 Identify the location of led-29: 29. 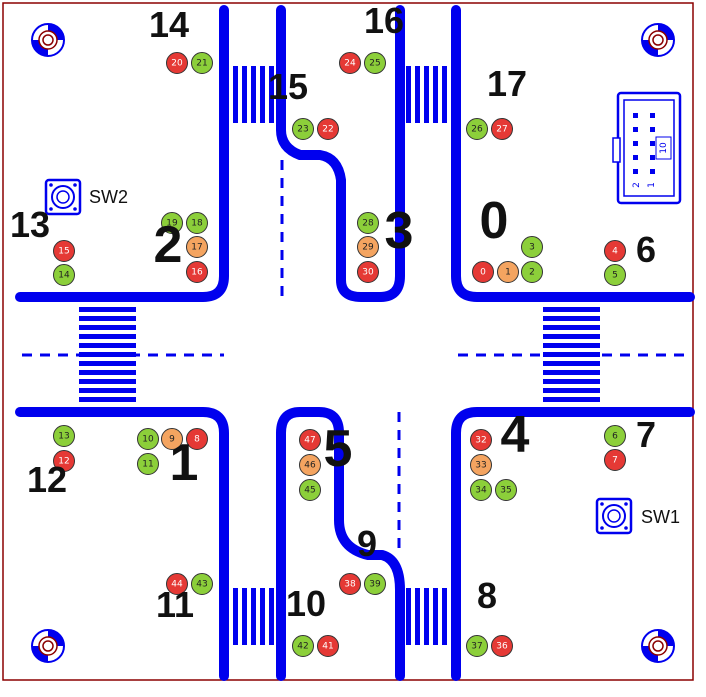
(368, 247).